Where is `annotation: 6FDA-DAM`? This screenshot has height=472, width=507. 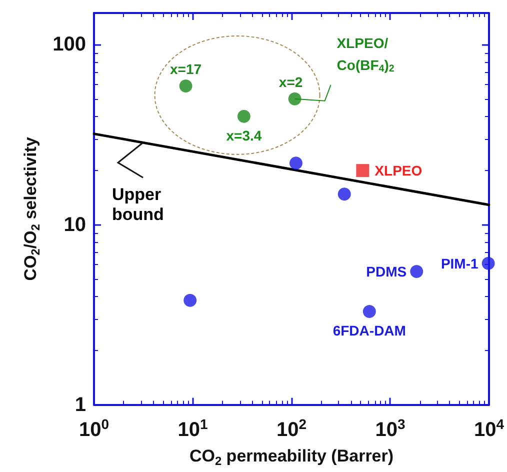 annotation: 6FDA-DAM is located at coordinates (369, 330).